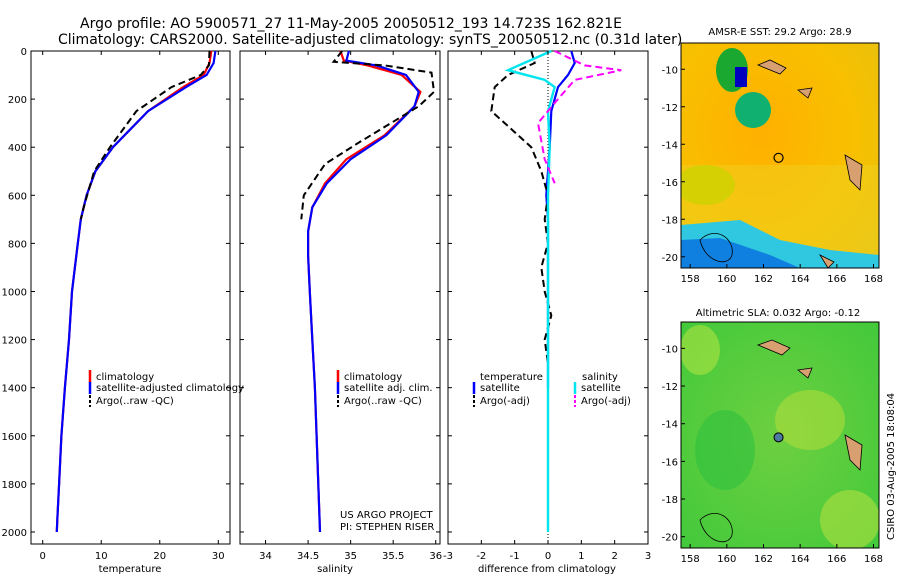 Image resolution: width=900 pixels, height=580 pixels. I want to click on depth-tick-label: 0, so click(24, 52).